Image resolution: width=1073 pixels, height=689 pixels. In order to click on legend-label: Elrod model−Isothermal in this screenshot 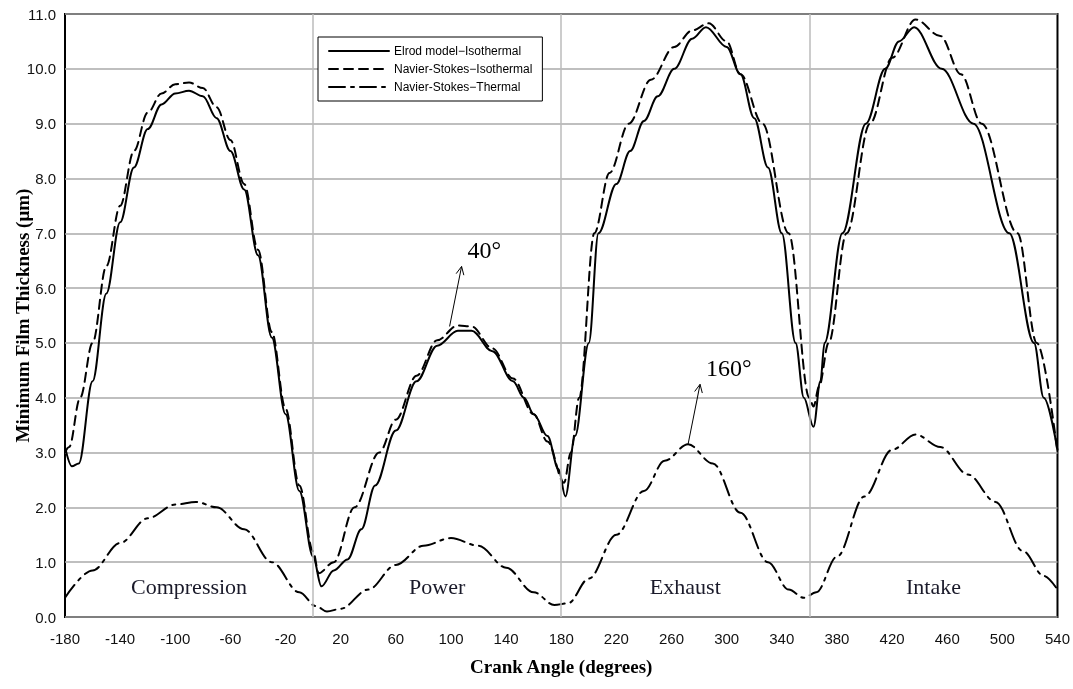, I will do `click(458, 51)`.